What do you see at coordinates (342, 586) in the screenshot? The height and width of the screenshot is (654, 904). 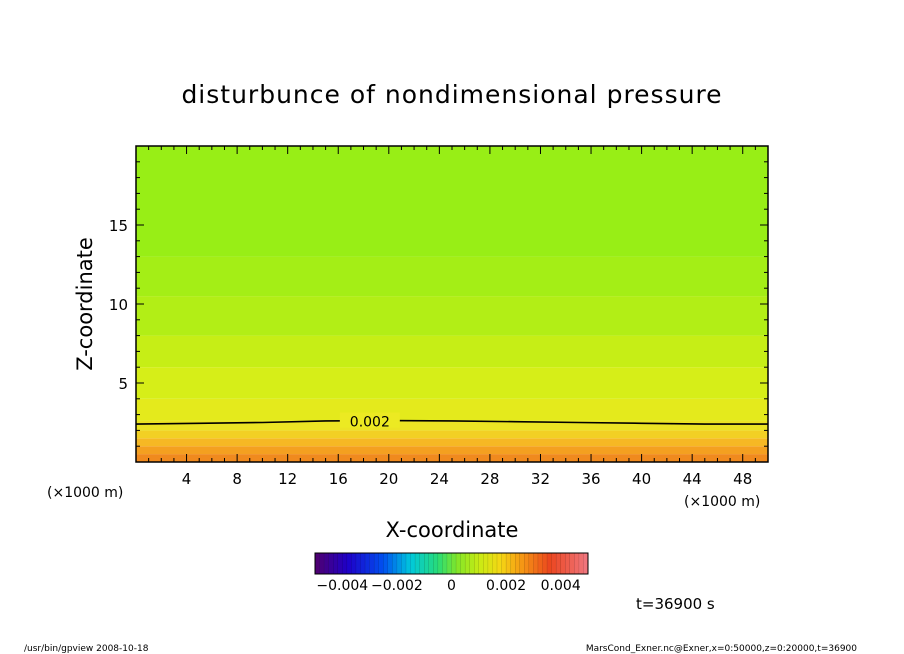 I see `colorbar-tick-label: −0.004` at bounding box center [342, 586].